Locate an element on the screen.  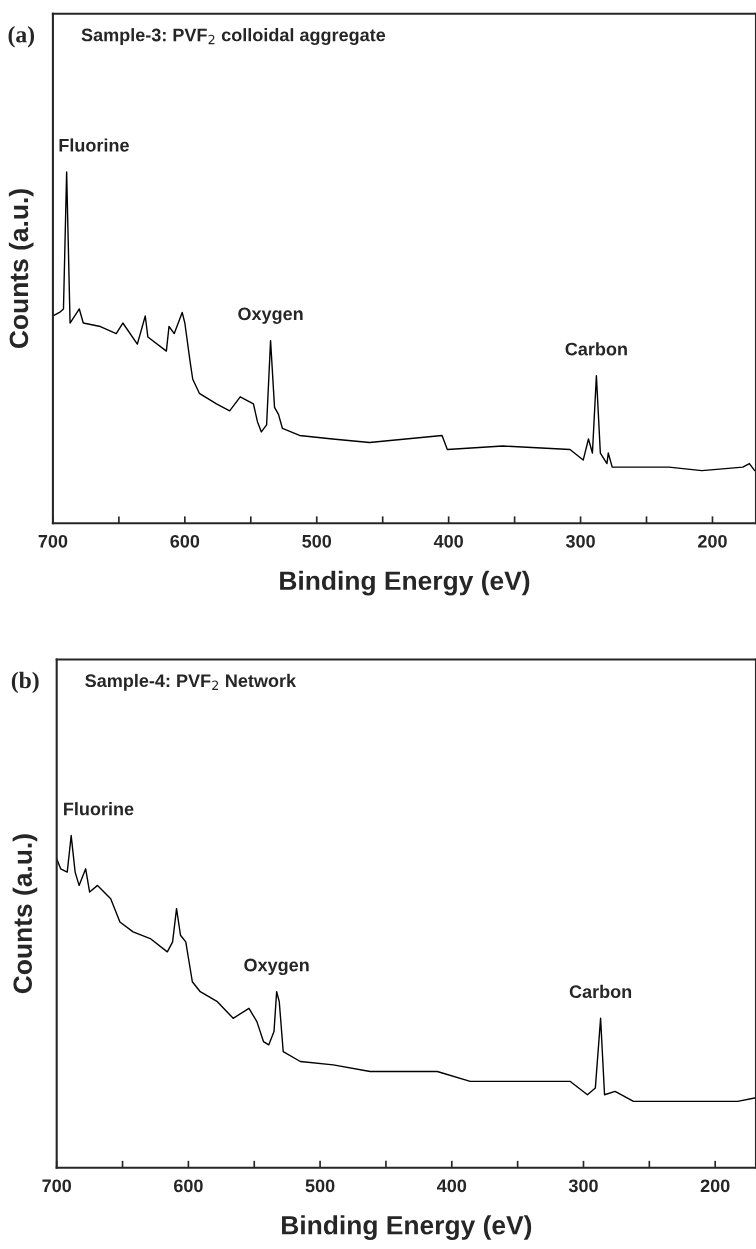
chart-title: Sample-4: PVF$_{2}$ Network is located at coordinates (191, 682).